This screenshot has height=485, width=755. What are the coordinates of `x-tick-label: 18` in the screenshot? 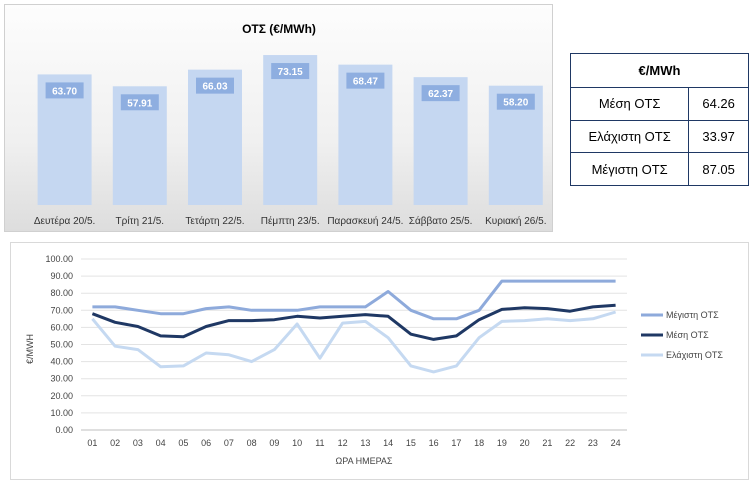 It's located at (479, 443).